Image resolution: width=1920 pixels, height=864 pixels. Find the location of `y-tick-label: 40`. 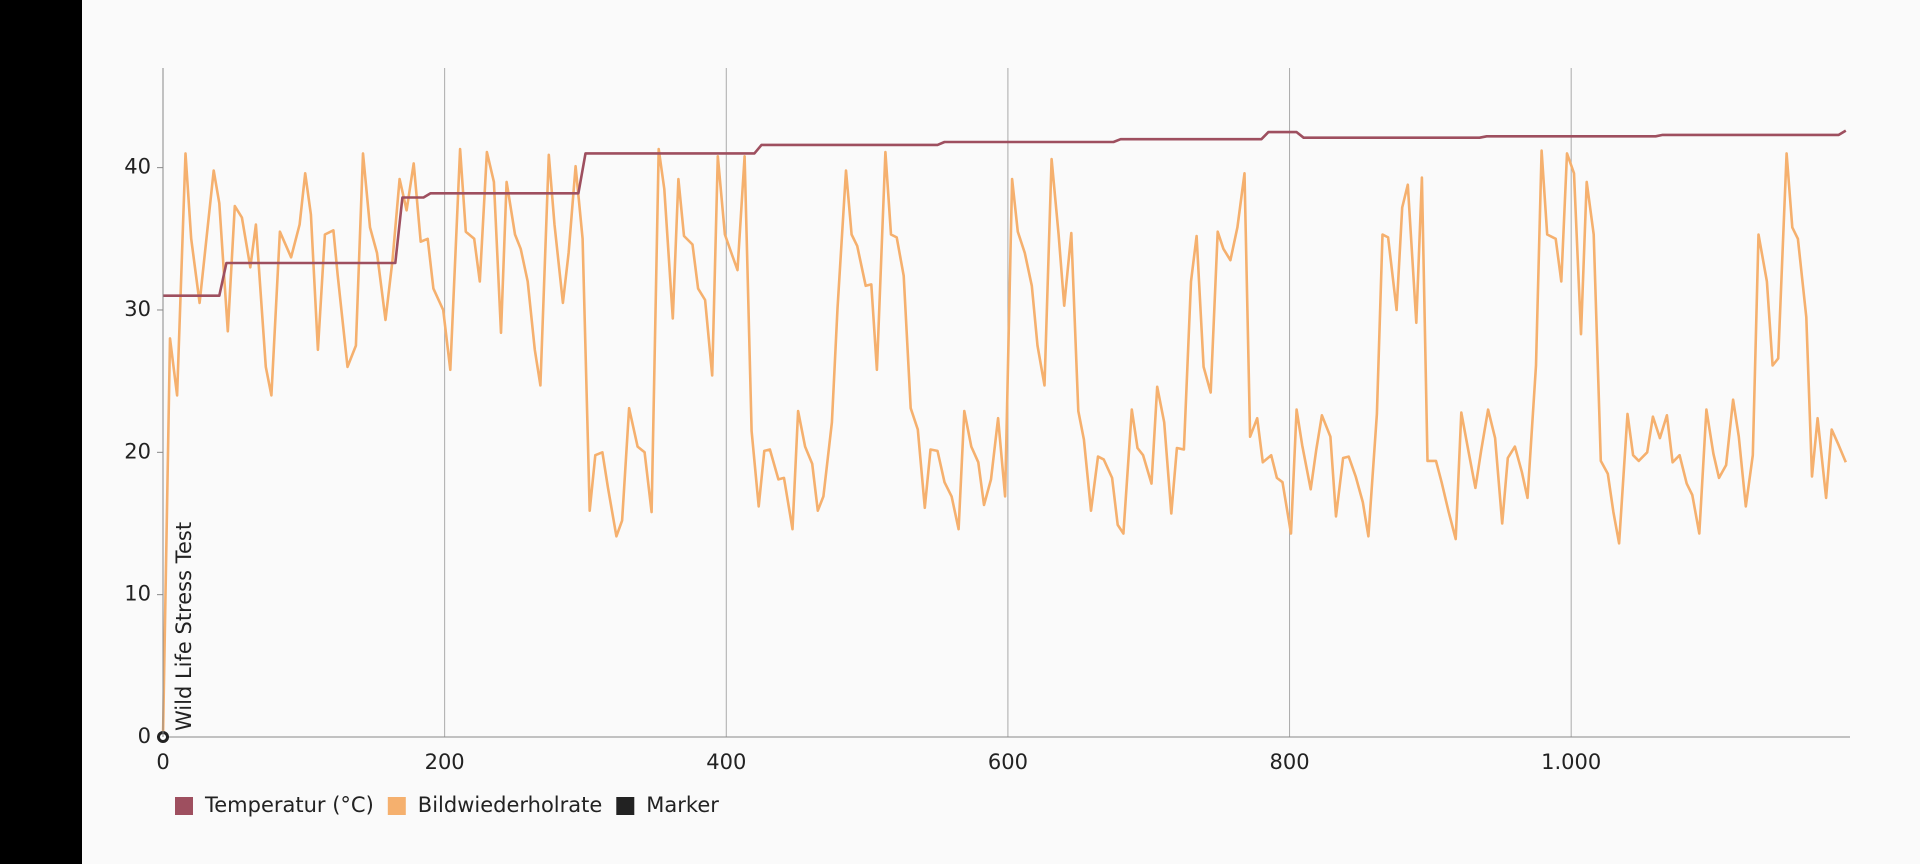

y-tick-label: 40 is located at coordinates (137, 167).